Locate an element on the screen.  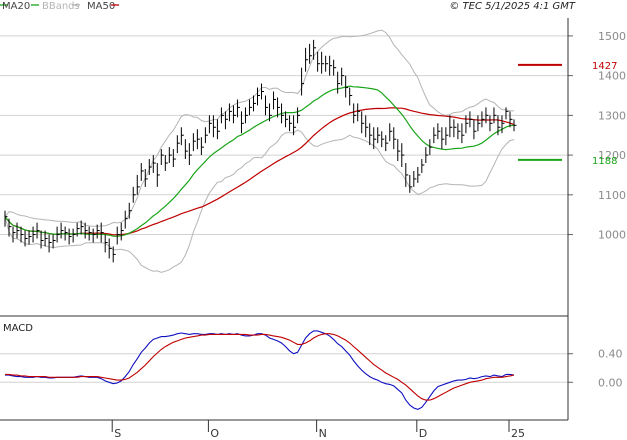
legend-label-bbands: BBands is located at coordinates (61, 6).